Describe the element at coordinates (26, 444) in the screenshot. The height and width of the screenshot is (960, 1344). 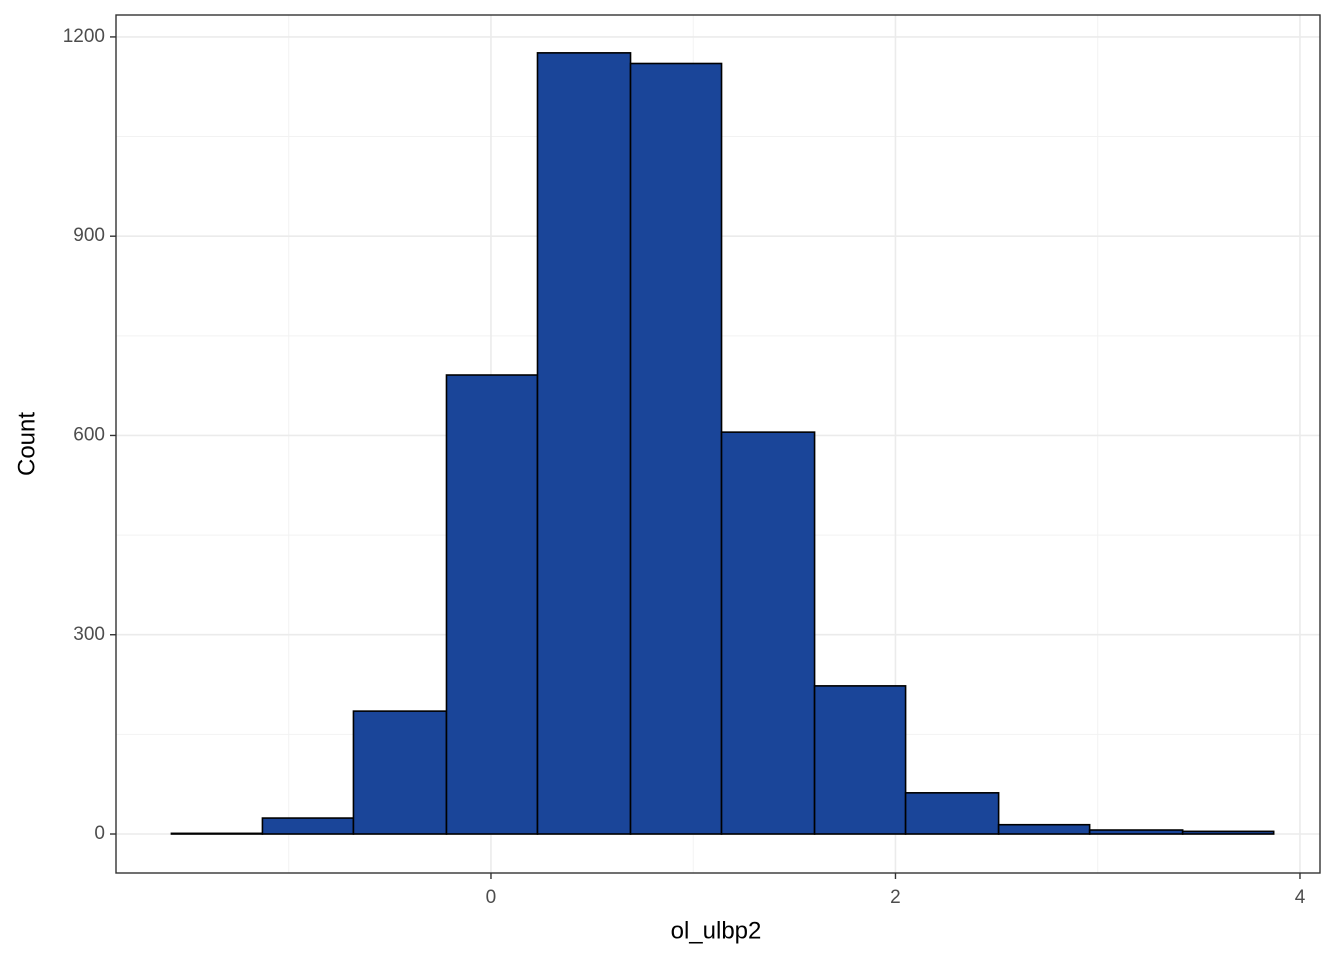
I see `y-axis-title: Count` at that location.